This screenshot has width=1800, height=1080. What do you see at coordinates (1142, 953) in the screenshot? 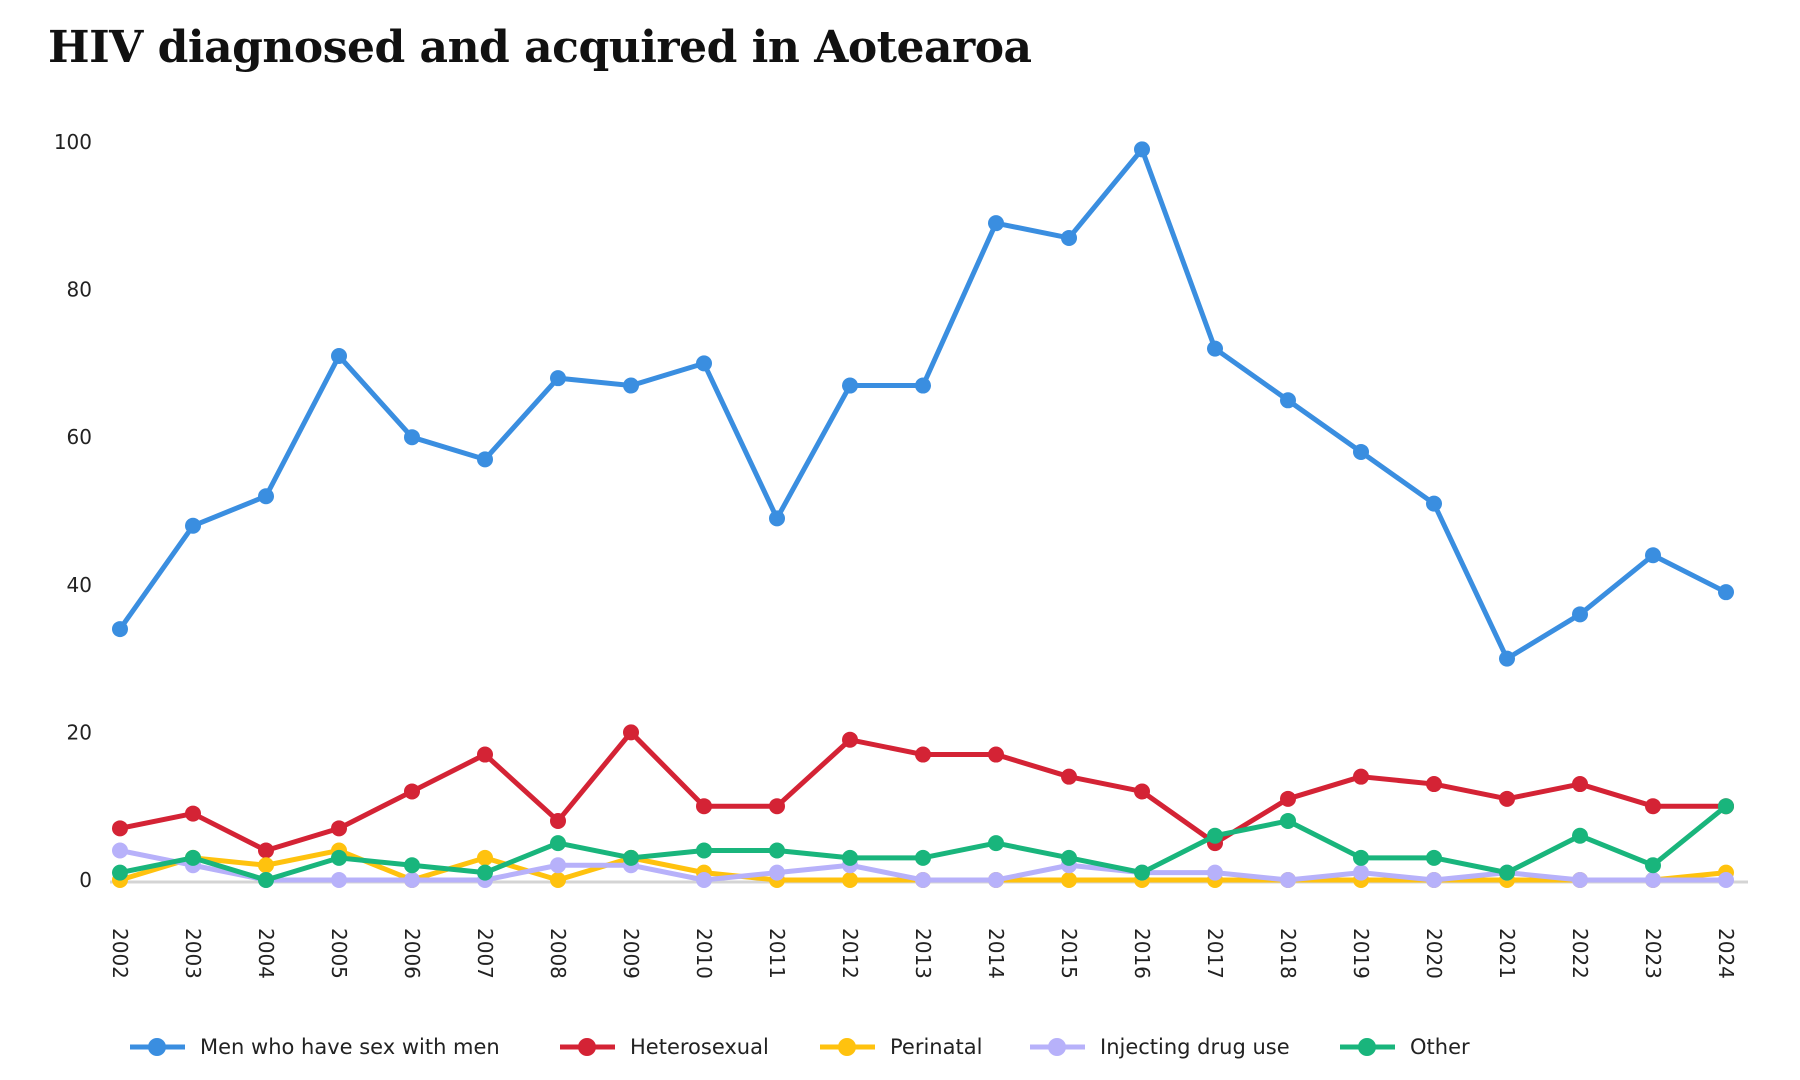
I see `x-tick-label: 2016` at bounding box center [1142, 953].